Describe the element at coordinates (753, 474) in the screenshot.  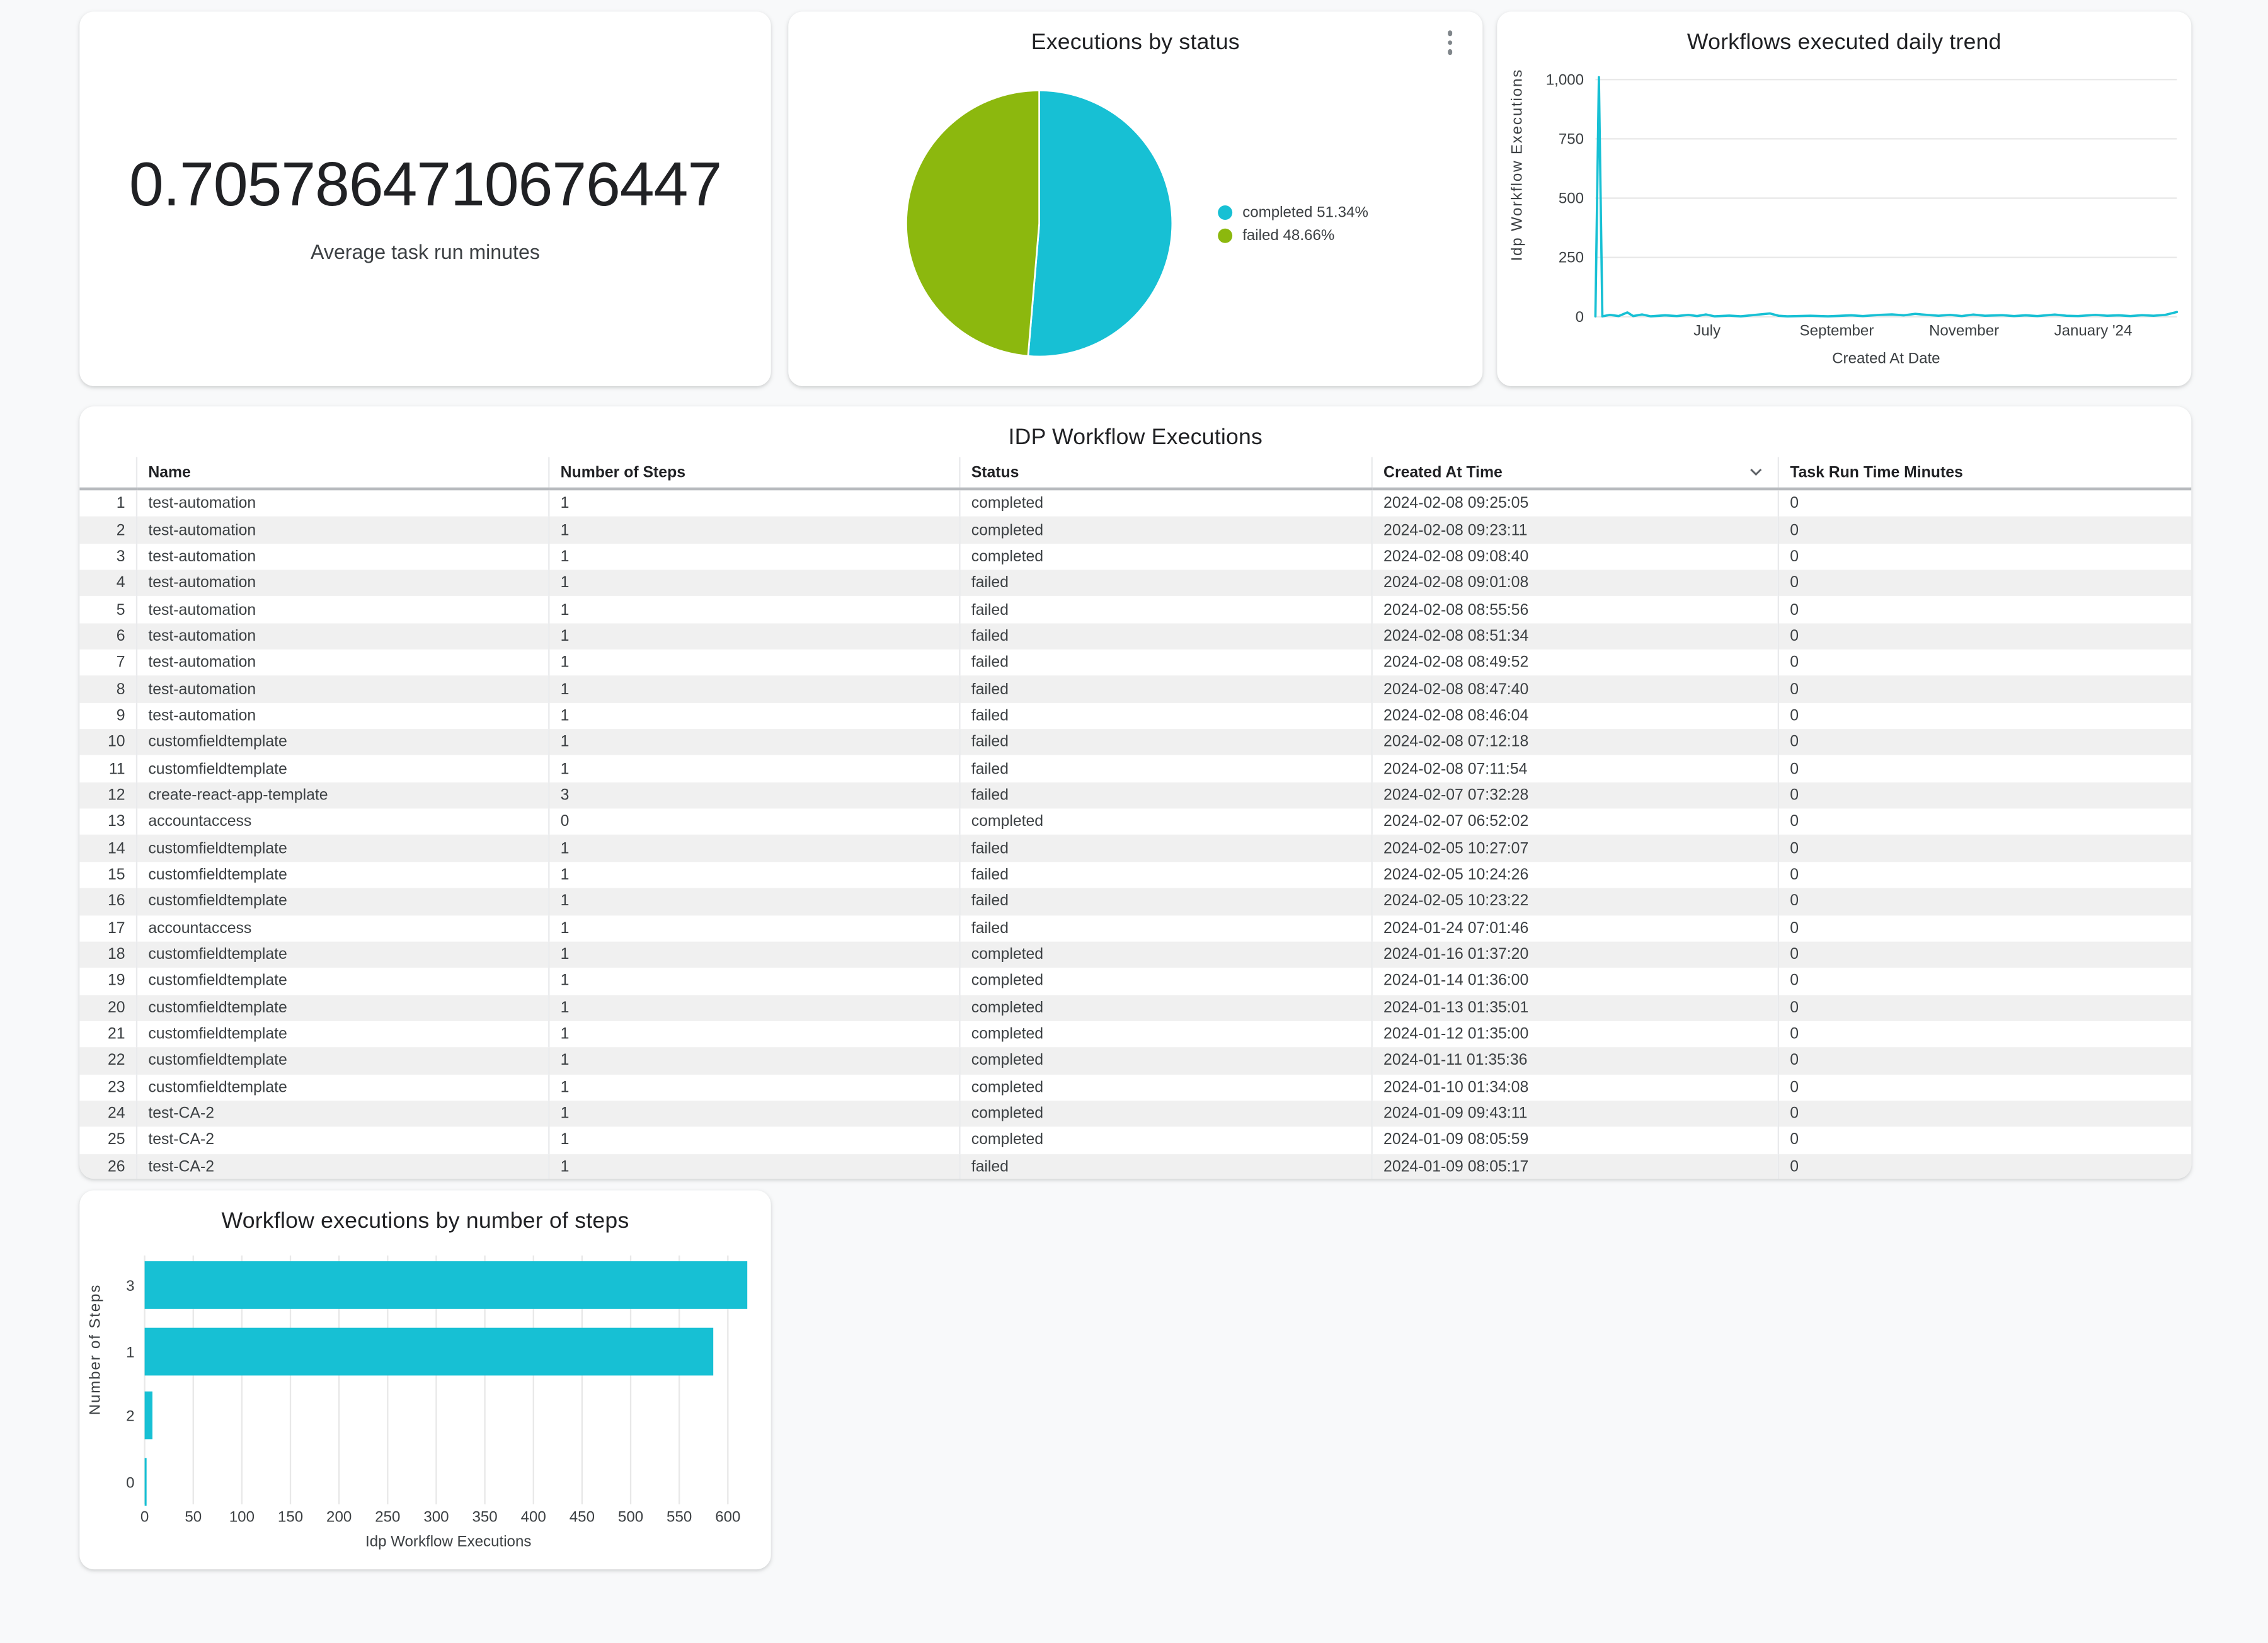
I see `column-header-number-of-steps: Number of Steps` at that location.